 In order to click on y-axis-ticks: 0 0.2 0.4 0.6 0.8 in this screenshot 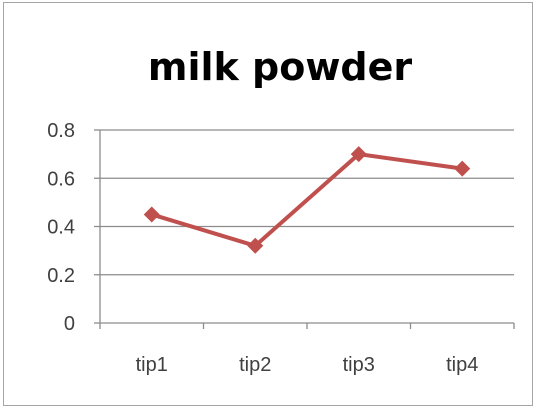, I will do `click(73, 227)`.